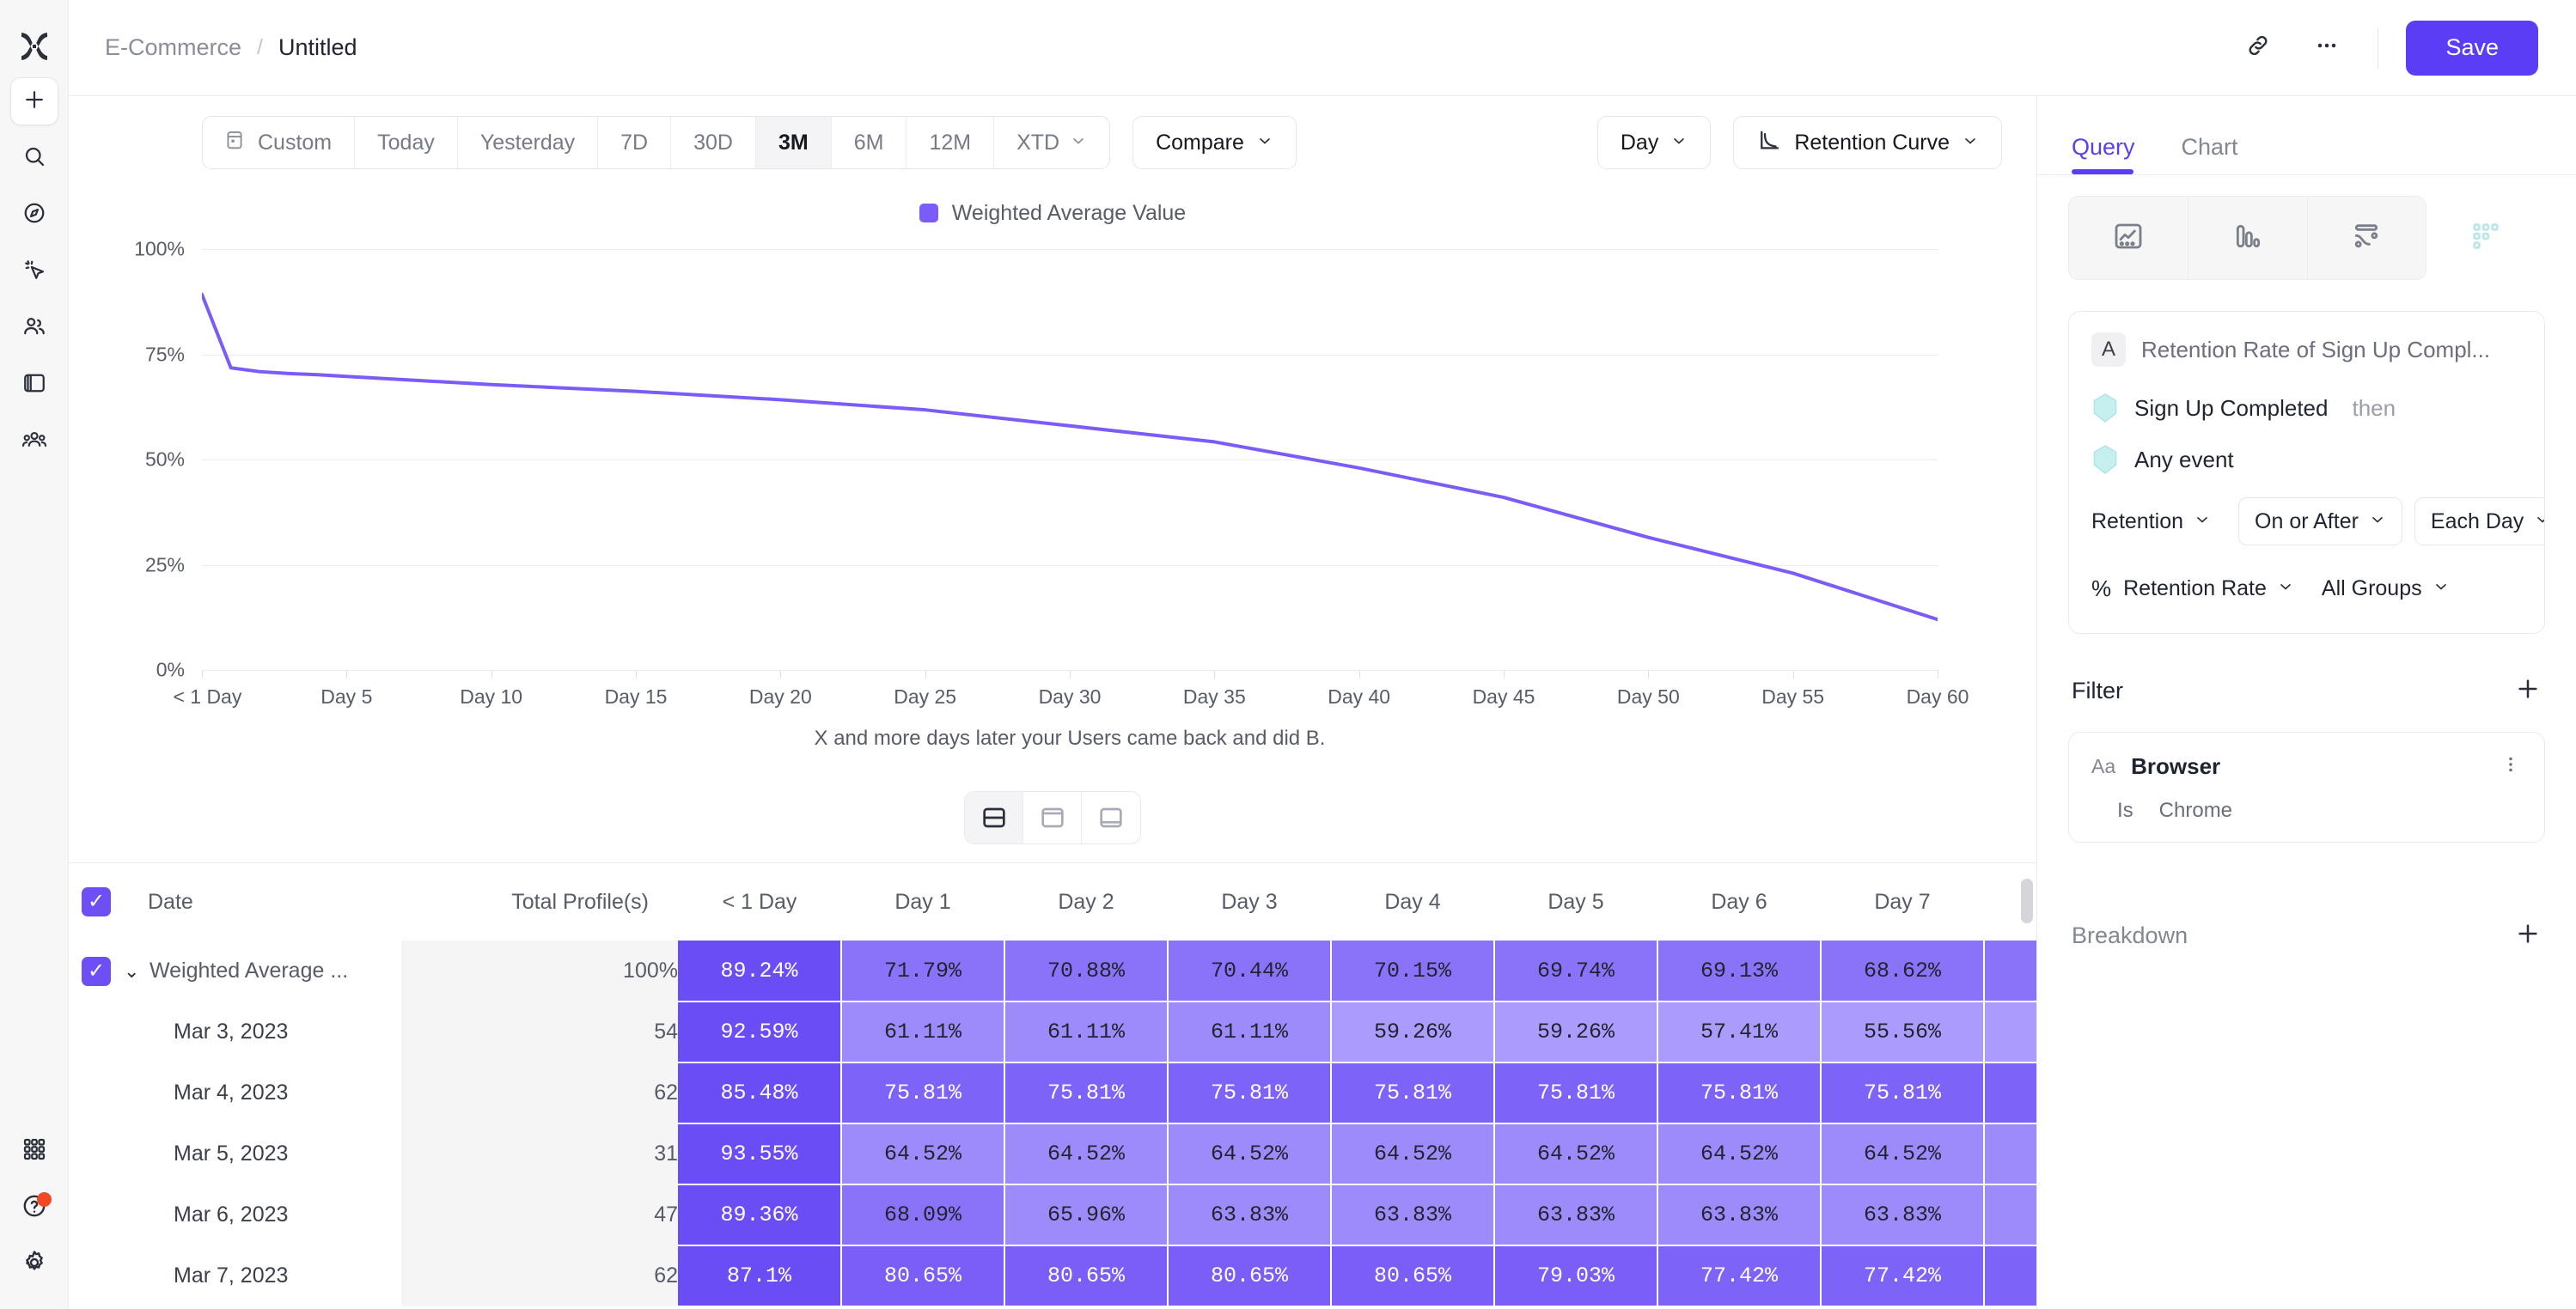 This screenshot has height=1309, width=2576. I want to click on retention-timing-dropdown: On or After, so click(2320, 521).